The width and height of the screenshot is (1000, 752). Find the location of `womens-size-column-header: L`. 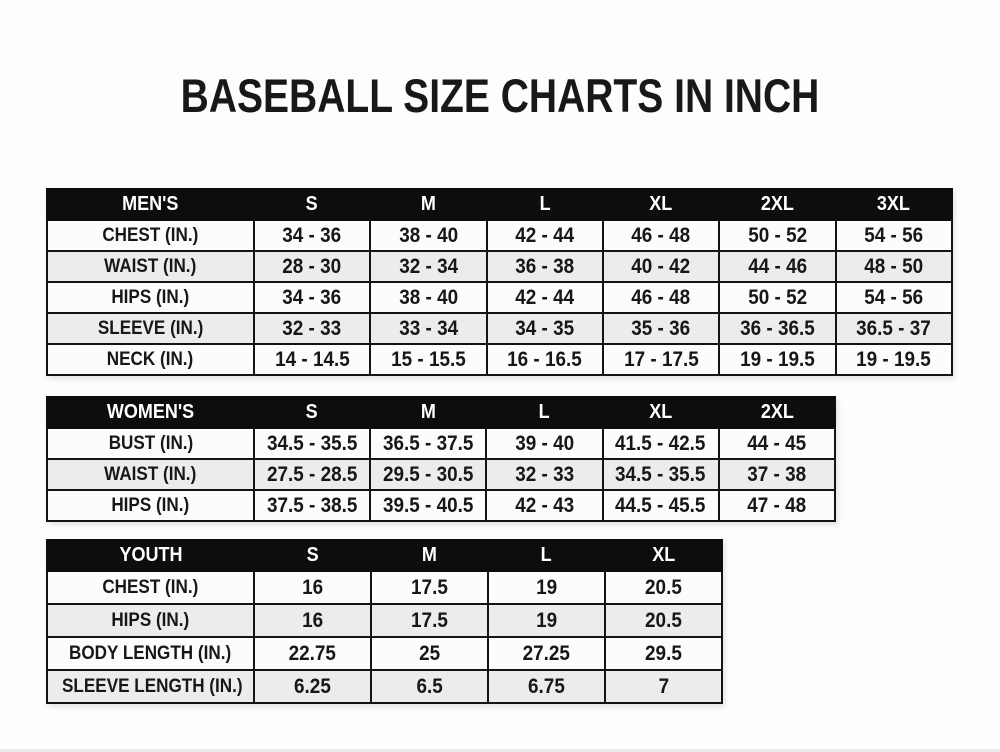

womens-size-column-header: L is located at coordinates (544, 412).